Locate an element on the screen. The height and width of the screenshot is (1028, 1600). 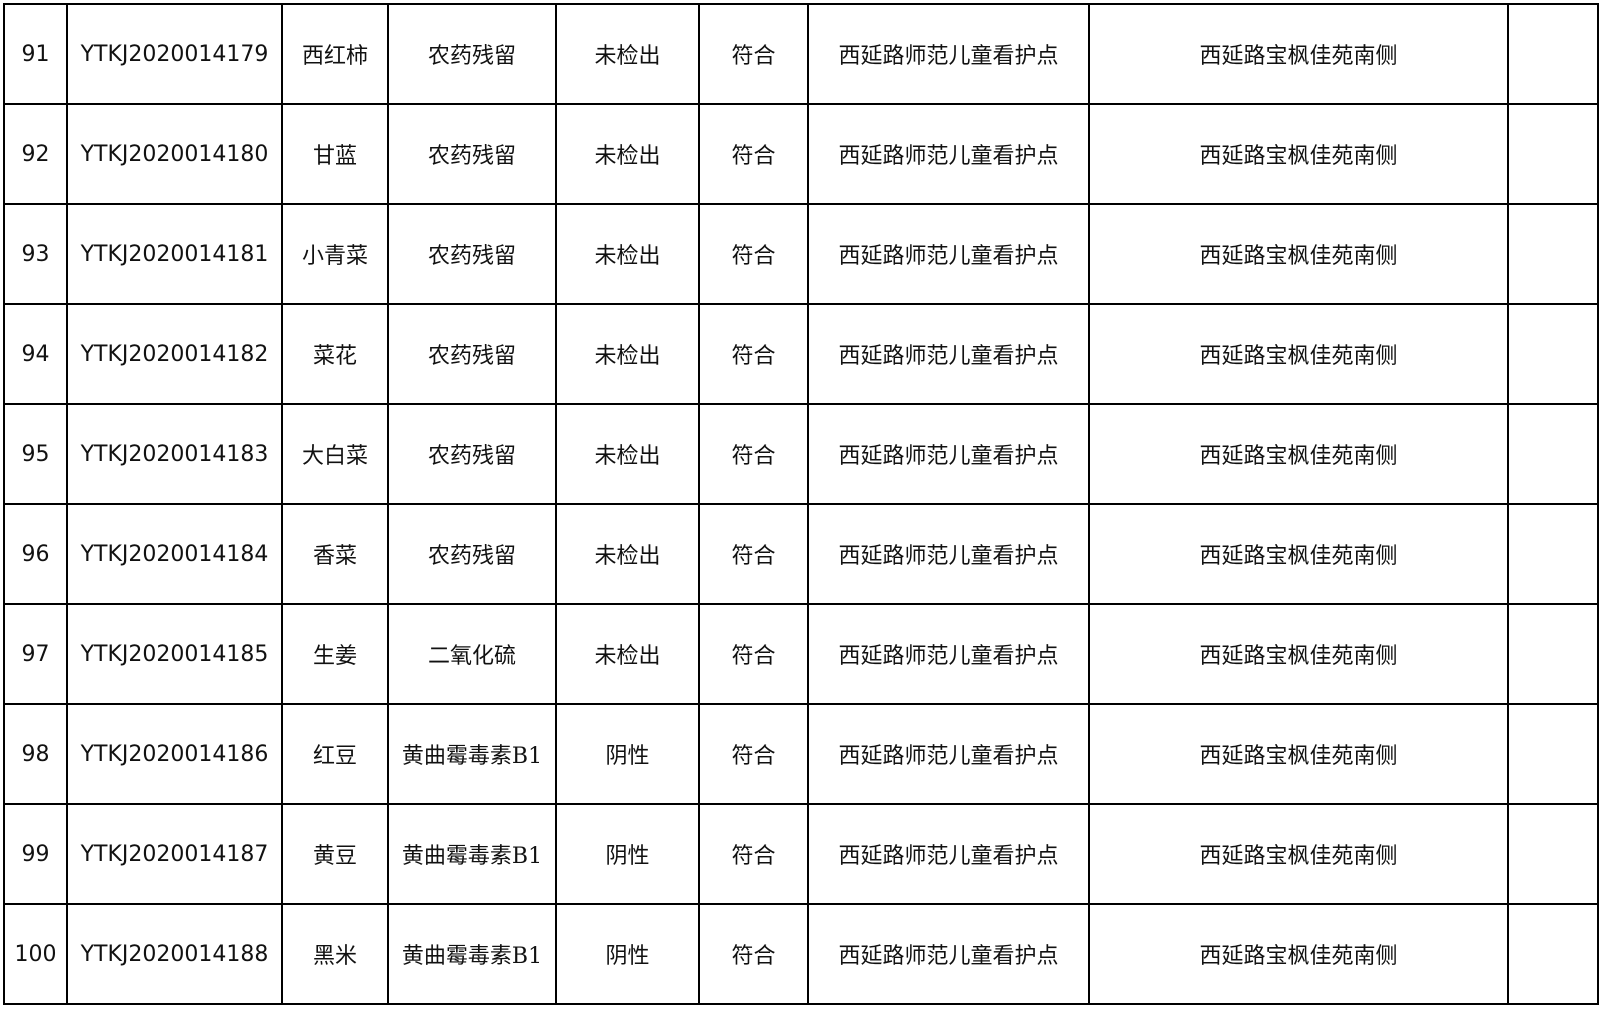
sample-name: 红豆 is located at coordinates (335, 754).